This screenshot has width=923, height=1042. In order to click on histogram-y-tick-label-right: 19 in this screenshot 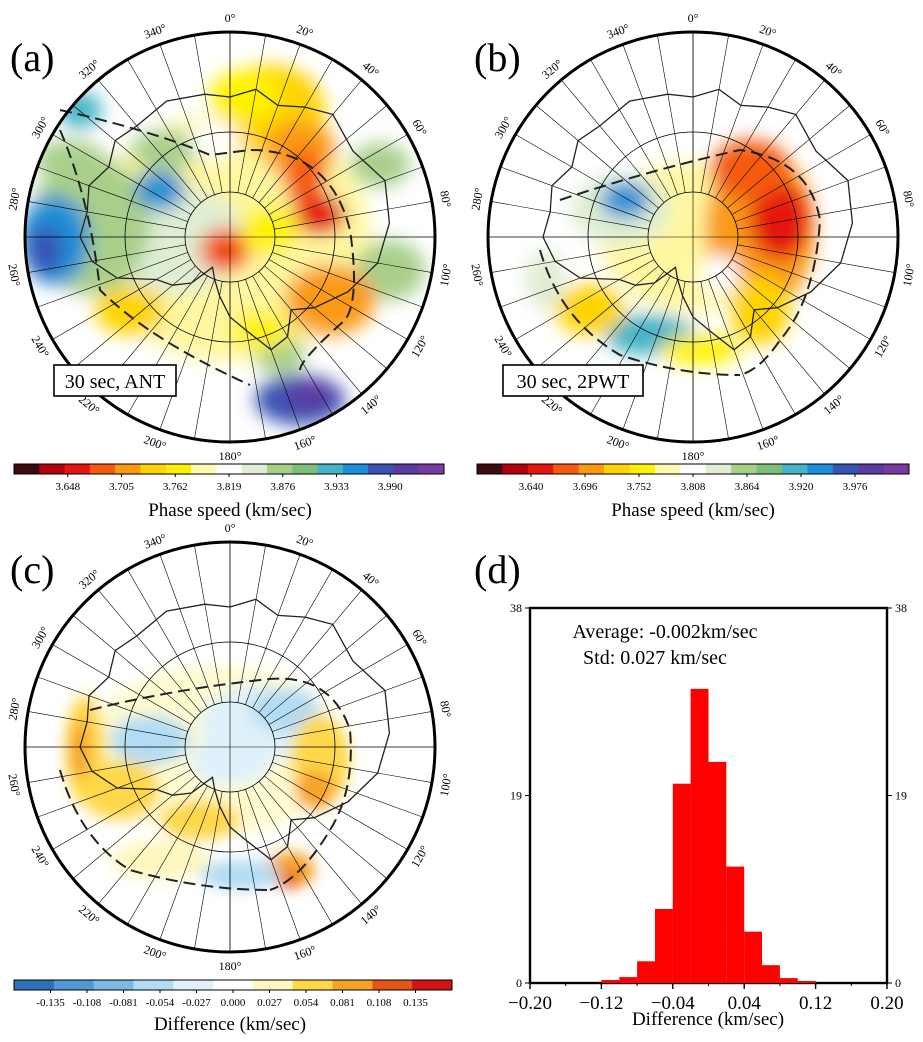, I will do `click(901, 796)`.